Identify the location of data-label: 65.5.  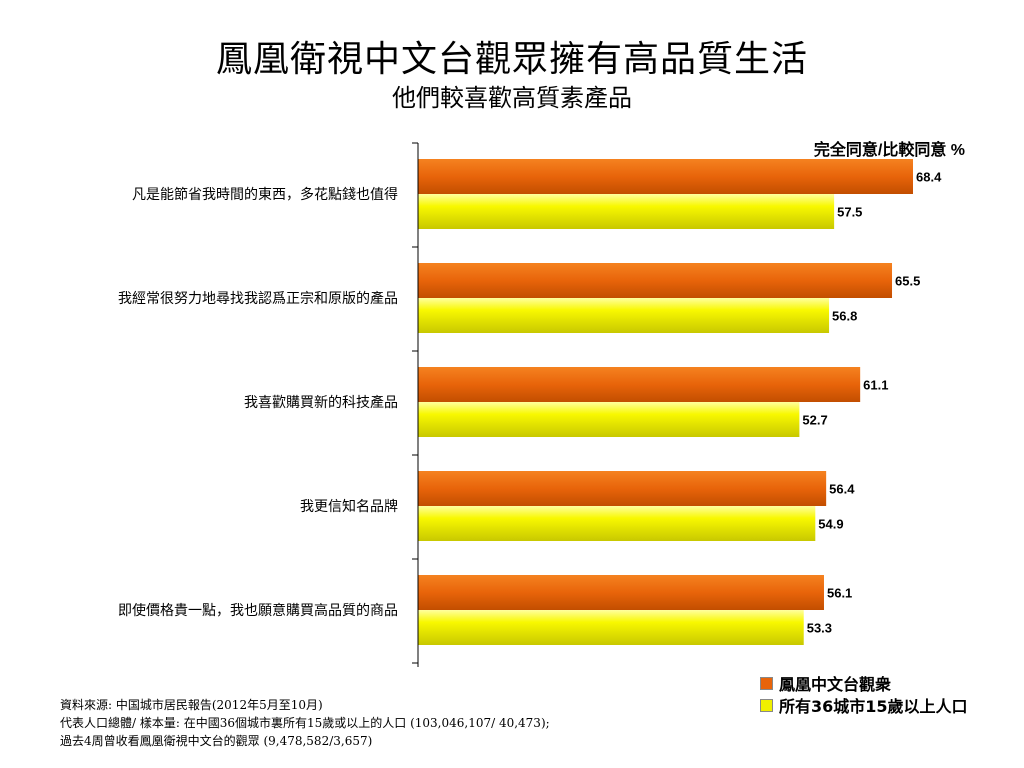
(907, 281).